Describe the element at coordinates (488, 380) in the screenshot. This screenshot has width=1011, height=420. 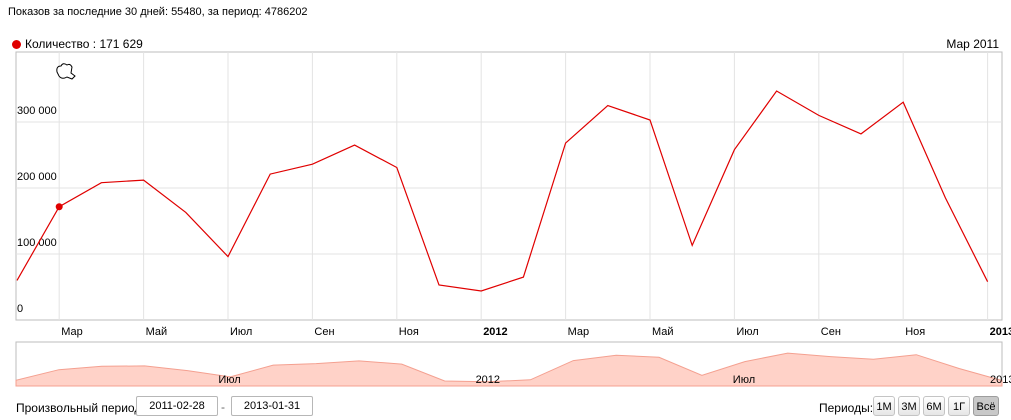
I see `navigator-label: 2012` at that location.